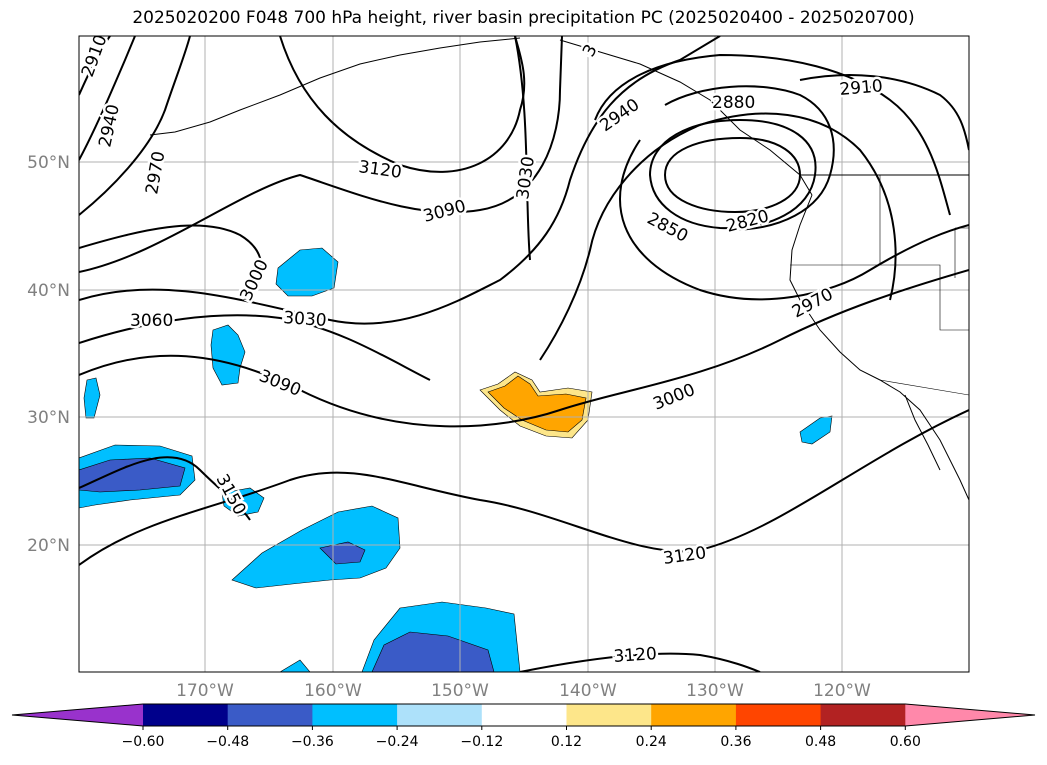  I want to click on contour-2940-east, so click(772, 134).